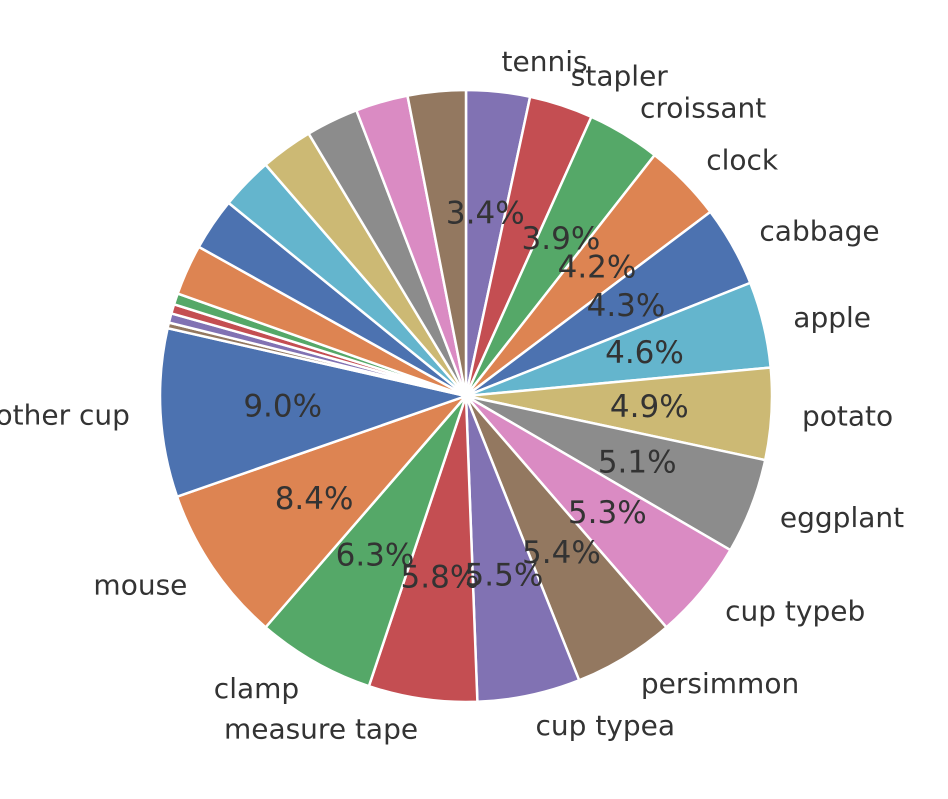 The width and height of the screenshot is (948, 799). What do you see at coordinates (485, 213) in the screenshot?
I see `percent-label-tennis: 3.4%` at bounding box center [485, 213].